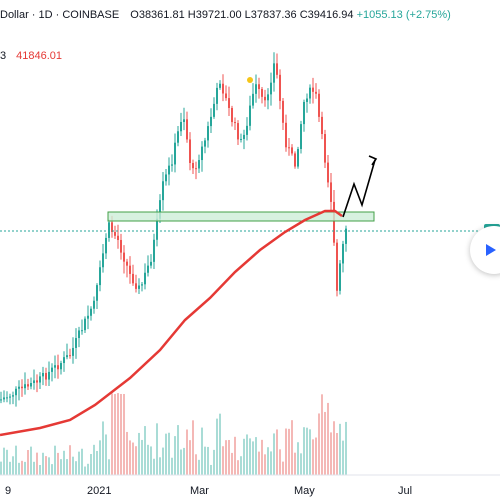 The width and height of the screenshot is (500, 500). I want to click on ma-label: 3, so click(3, 56).